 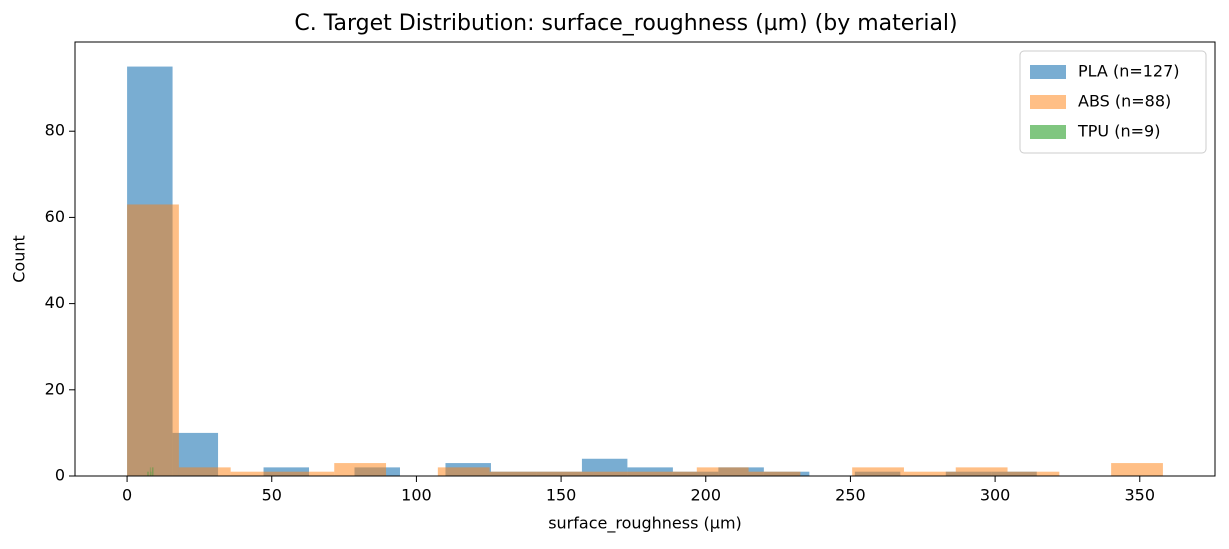 What do you see at coordinates (1124, 101) in the screenshot?
I see `legend-label: ABS (n=88)` at bounding box center [1124, 101].